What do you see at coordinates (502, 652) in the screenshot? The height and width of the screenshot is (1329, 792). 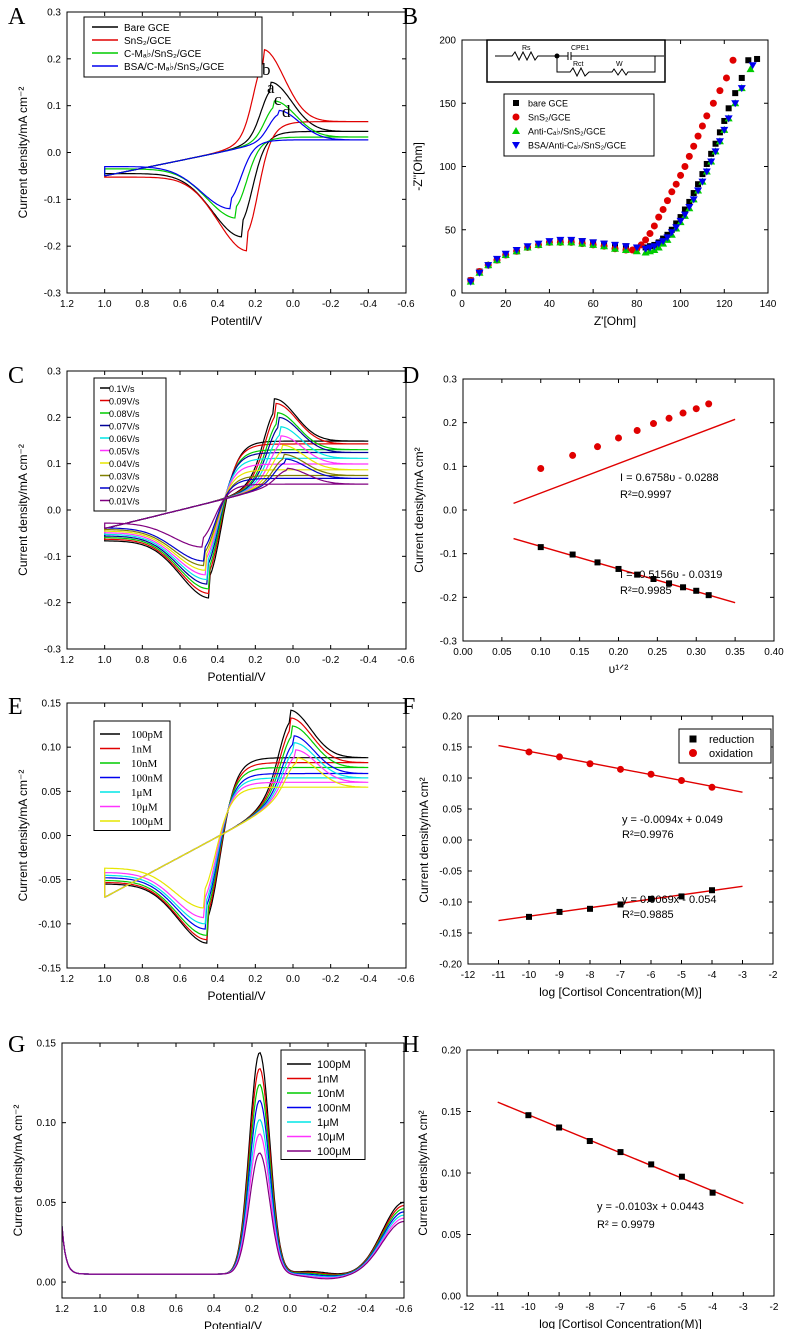 I see `x-tick-label: 0.05` at bounding box center [502, 652].